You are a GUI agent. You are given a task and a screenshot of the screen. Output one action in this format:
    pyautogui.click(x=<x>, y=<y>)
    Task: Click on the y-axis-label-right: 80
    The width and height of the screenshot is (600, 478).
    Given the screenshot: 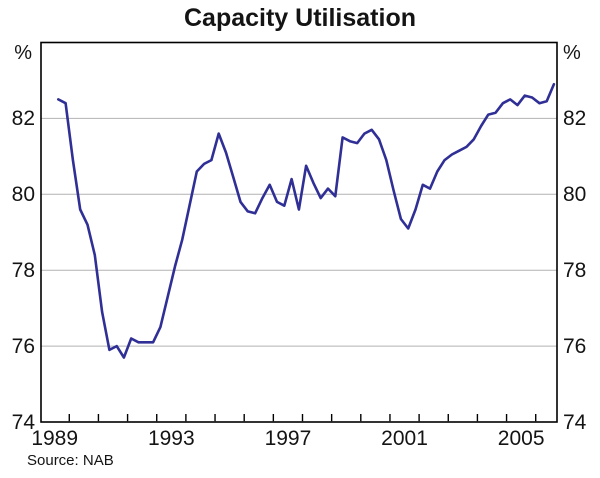 What is the action you would take?
    pyautogui.click(x=575, y=194)
    